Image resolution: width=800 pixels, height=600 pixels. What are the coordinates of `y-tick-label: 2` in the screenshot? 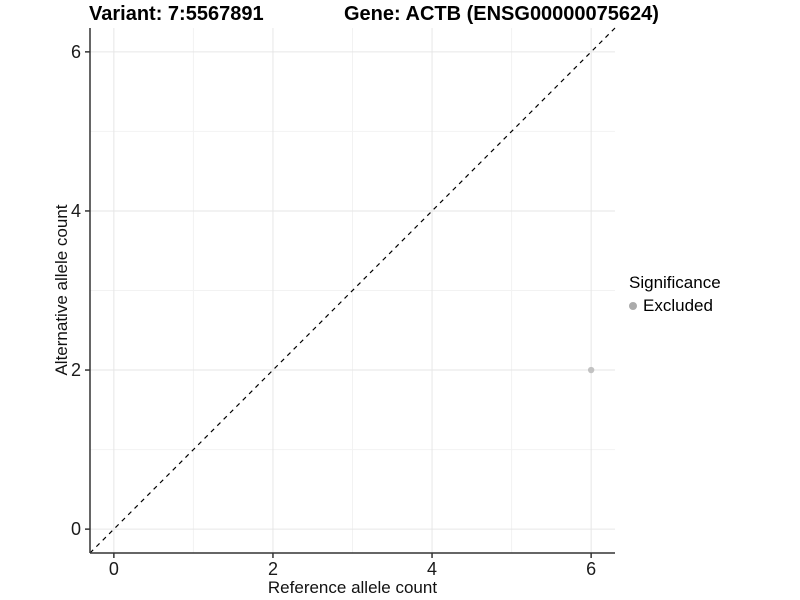 It's located at (76, 370).